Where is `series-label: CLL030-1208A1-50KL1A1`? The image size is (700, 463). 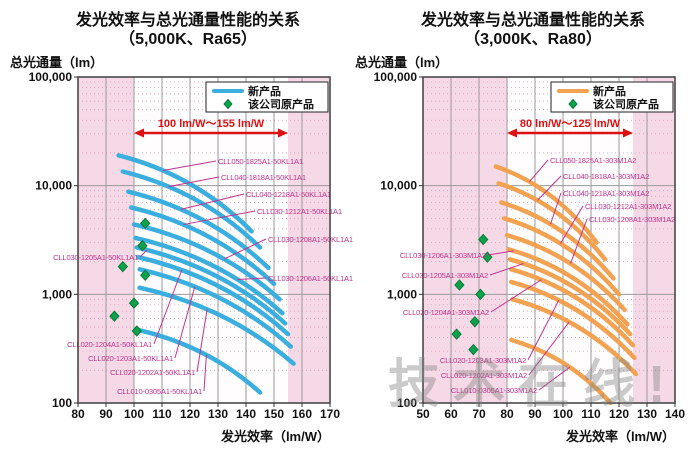
series-label: CLL030-1208A1-50KL1A1 is located at coordinates (310, 239).